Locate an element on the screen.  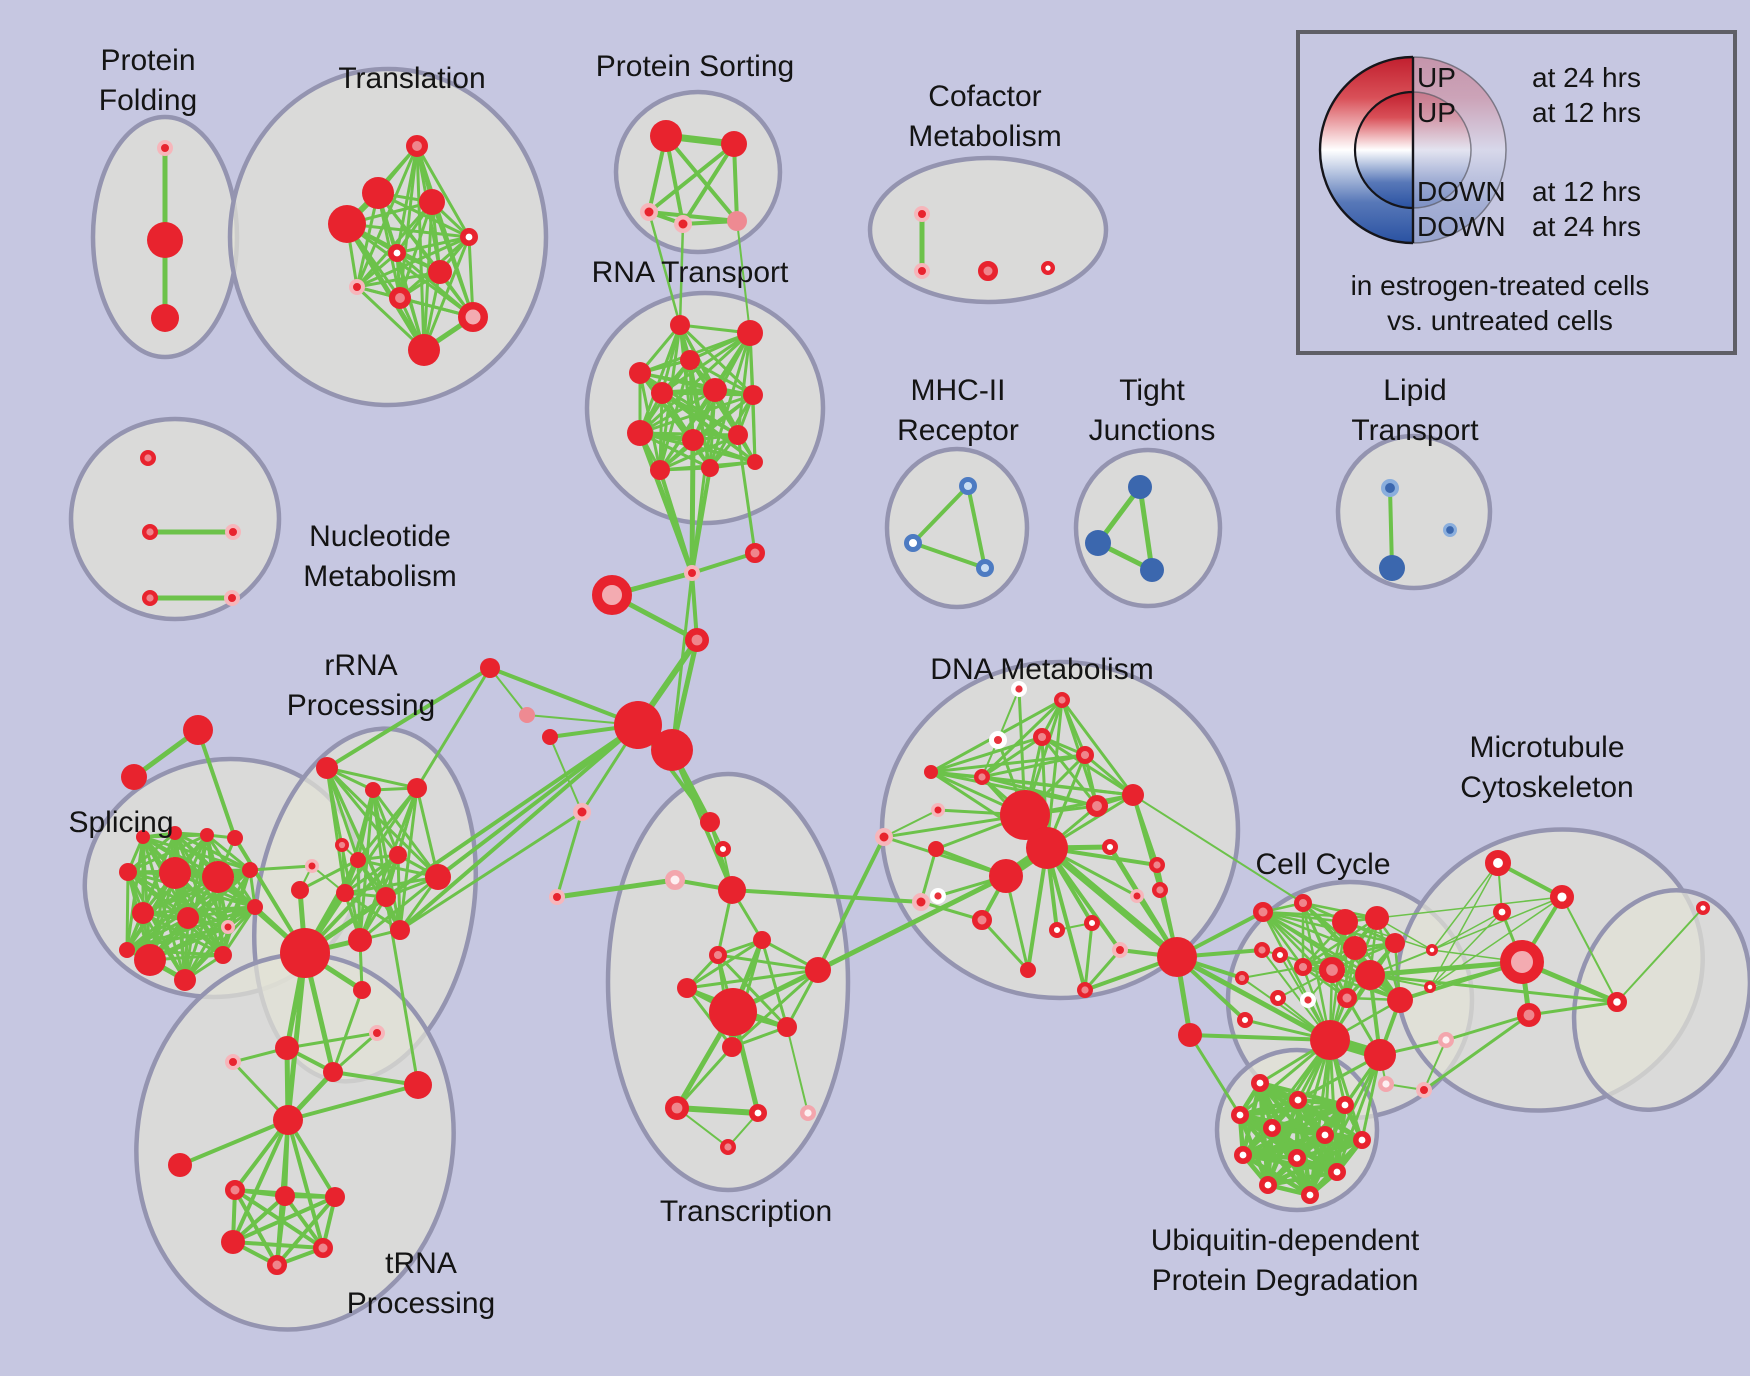
network-node-rt9 is located at coordinates (738, 435).